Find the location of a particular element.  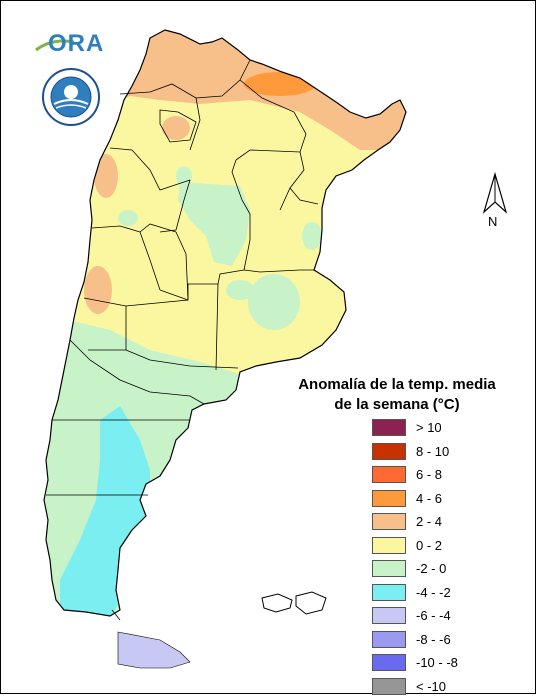

legend-label: 2 - 4 is located at coordinates (429, 521).